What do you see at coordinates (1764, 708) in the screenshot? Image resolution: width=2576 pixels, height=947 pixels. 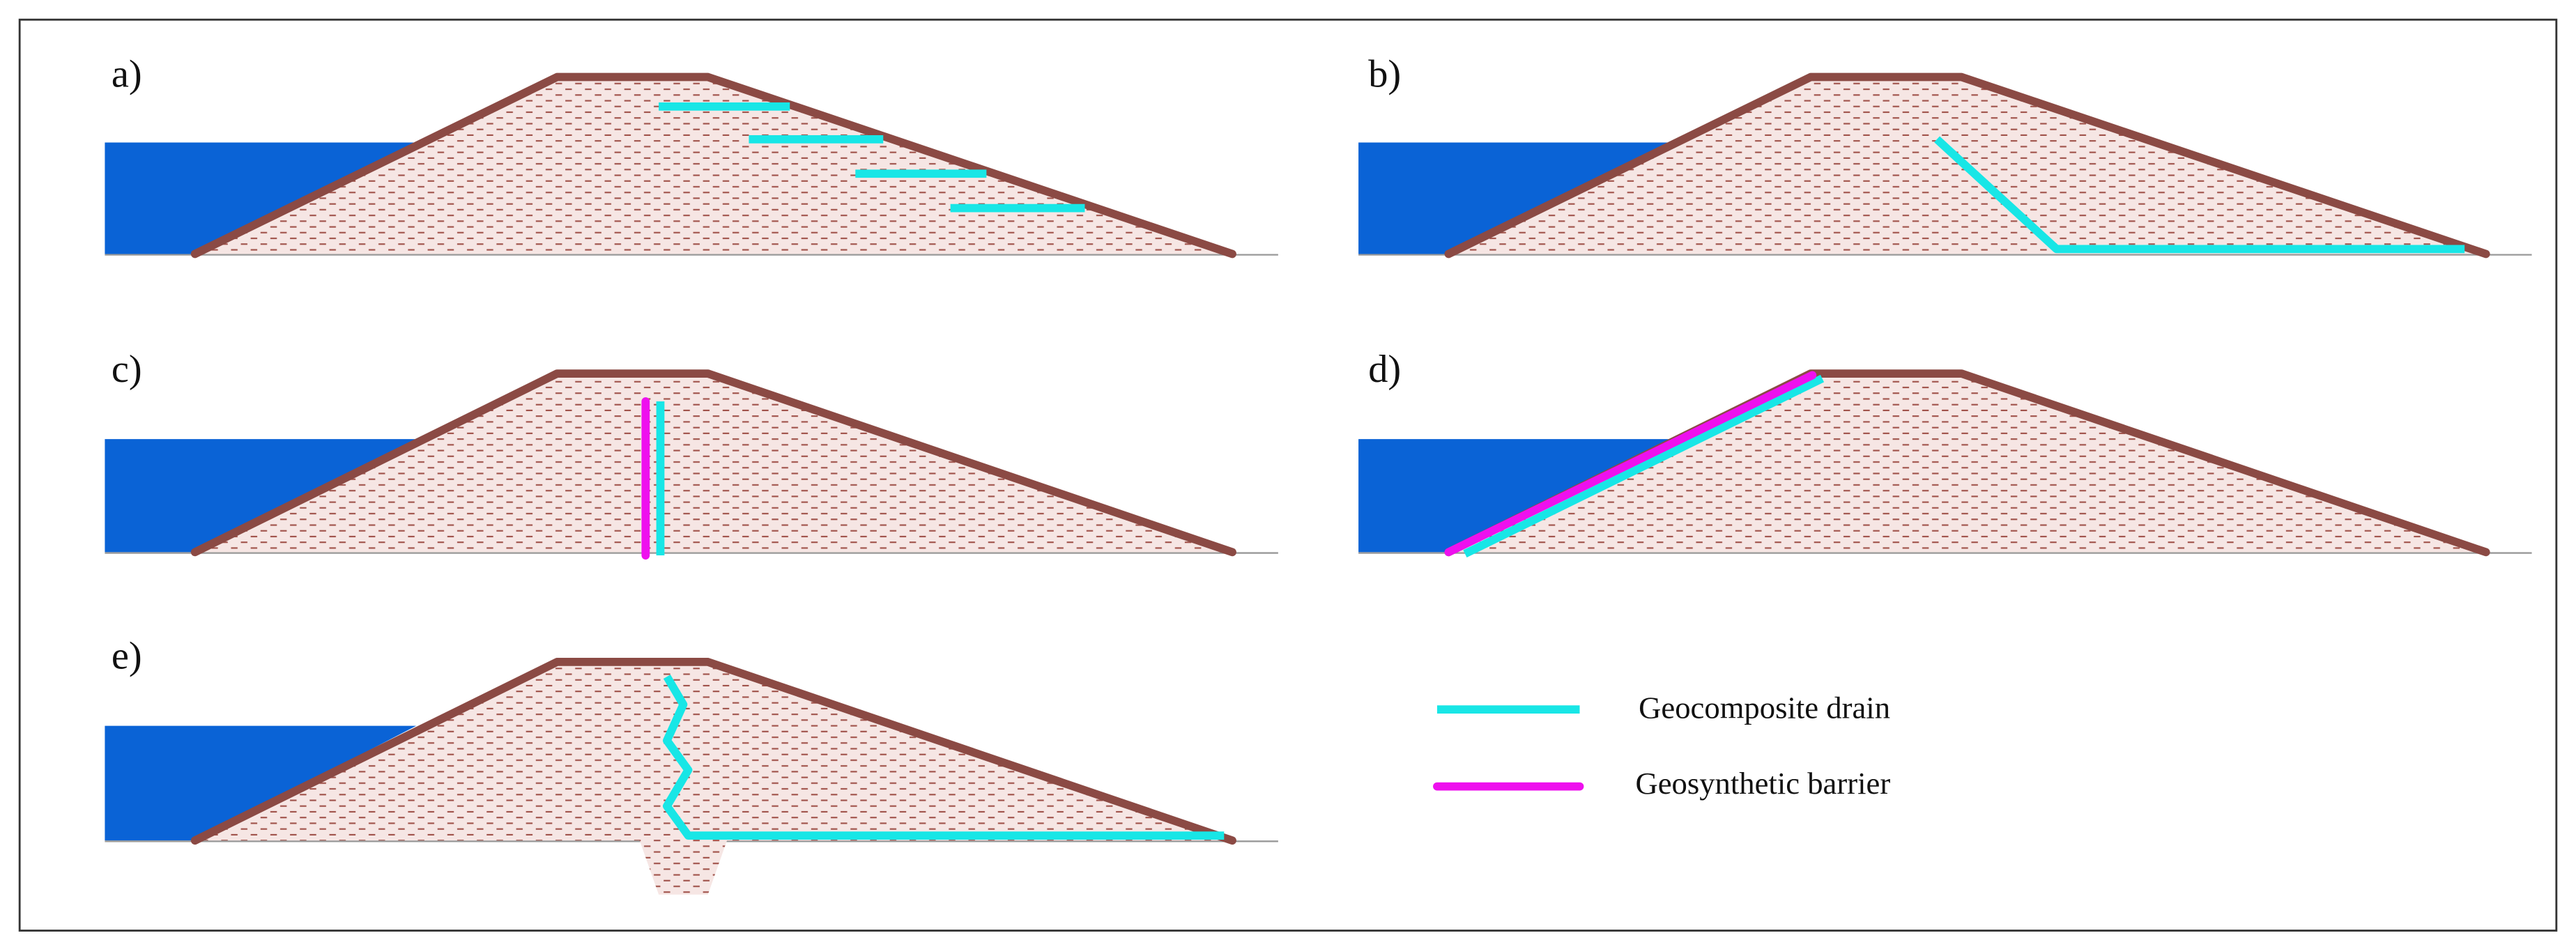 I see `legend-label: Geocomposite drain` at bounding box center [1764, 708].